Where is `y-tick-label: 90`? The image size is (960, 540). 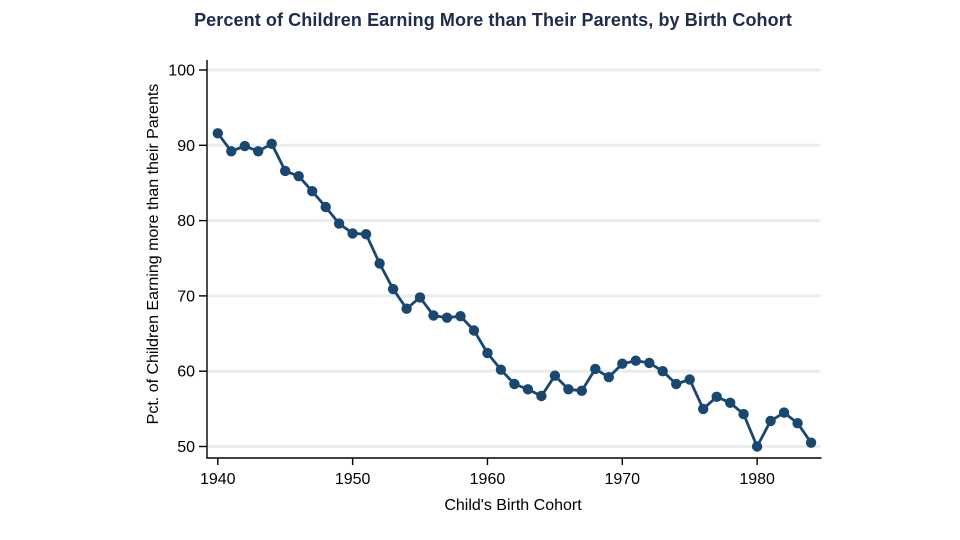 y-tick-label: 90 is located at coordinates (186, 146).